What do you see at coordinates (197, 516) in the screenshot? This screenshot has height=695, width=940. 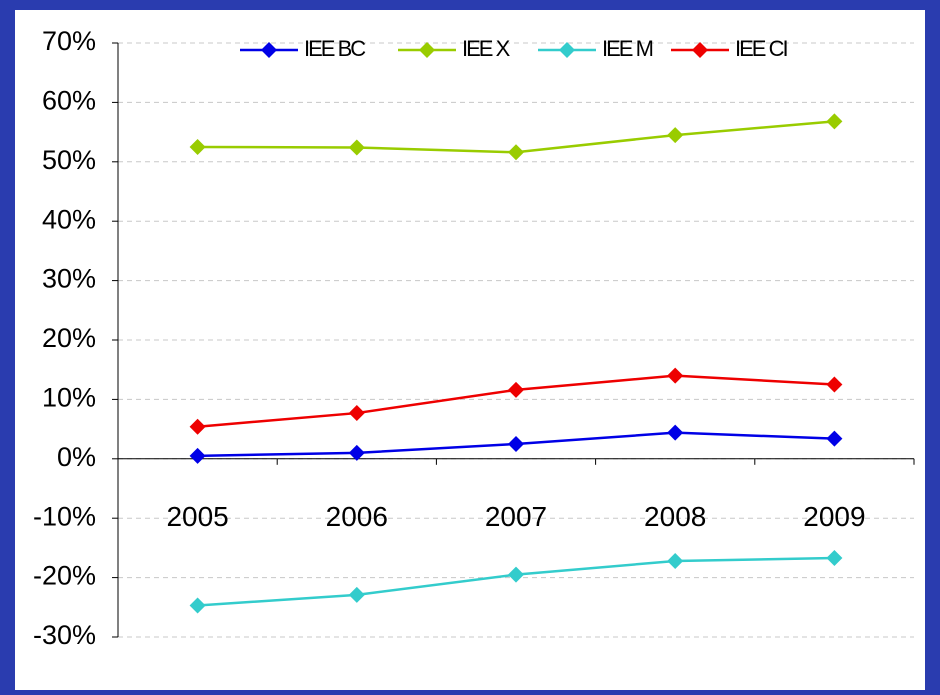 I see `x-tick-label: 2005` at bounding box center [197, 516].